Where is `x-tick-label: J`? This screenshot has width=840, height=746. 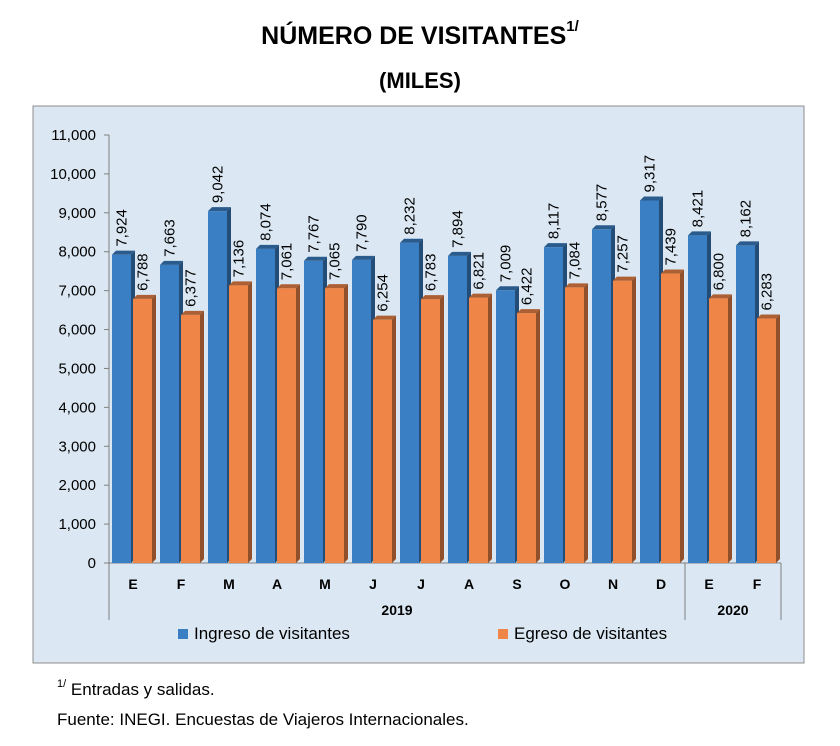 x-tick-label: J is located at coordinates (373, 584).